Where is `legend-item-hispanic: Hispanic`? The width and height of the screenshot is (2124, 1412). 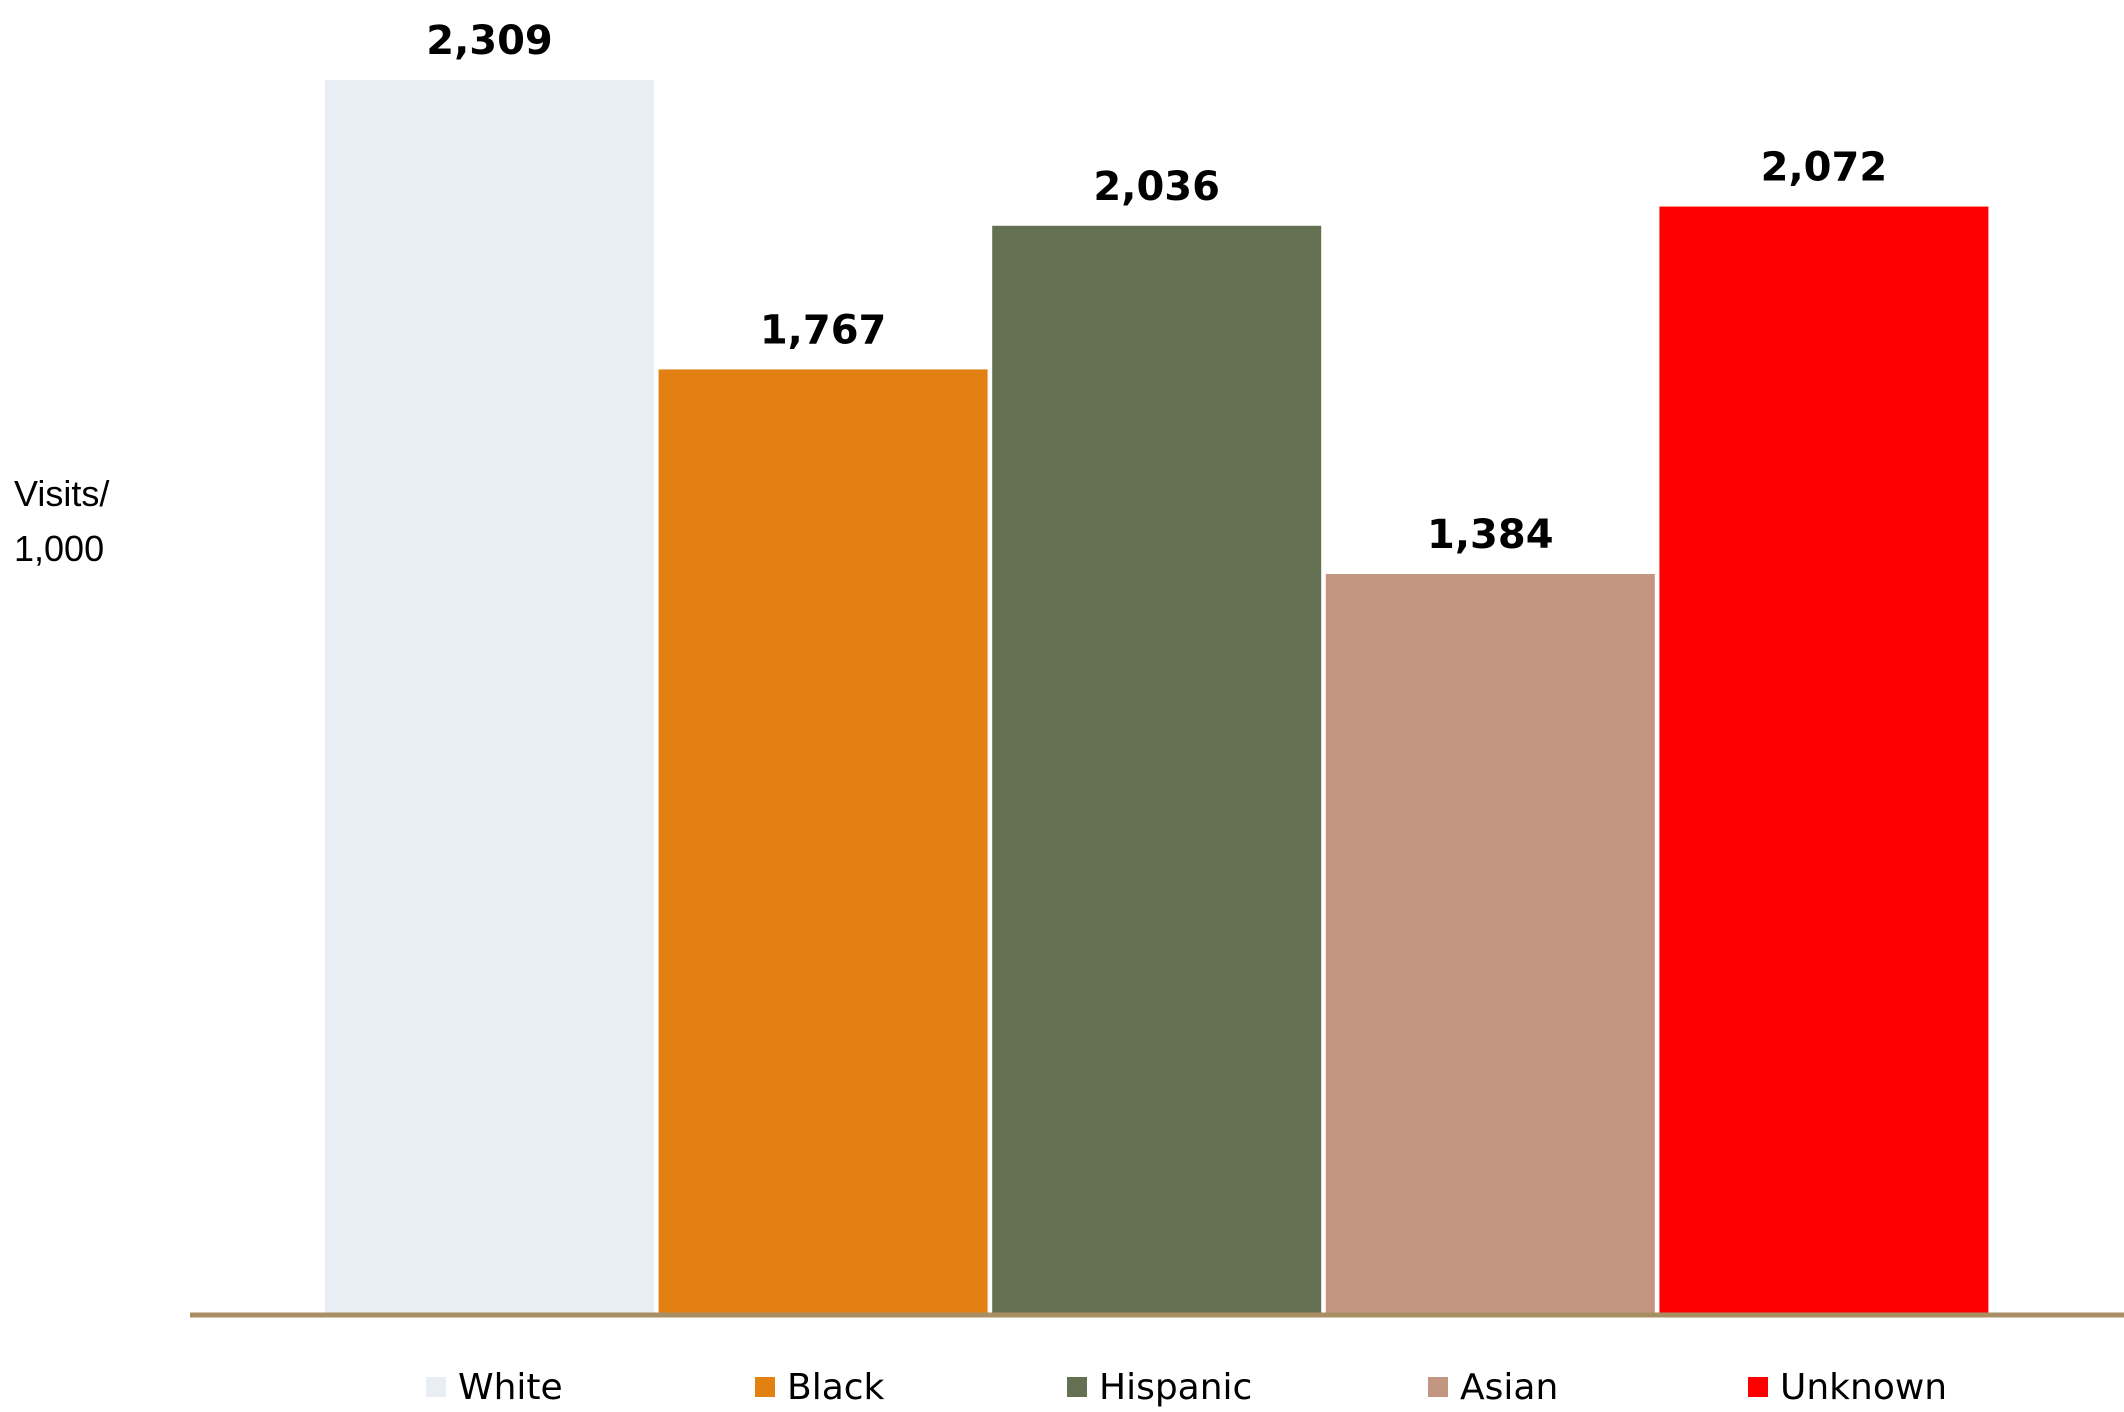
legend-item-hispanic: Hispanic is located at coordinates (1159, 1387).